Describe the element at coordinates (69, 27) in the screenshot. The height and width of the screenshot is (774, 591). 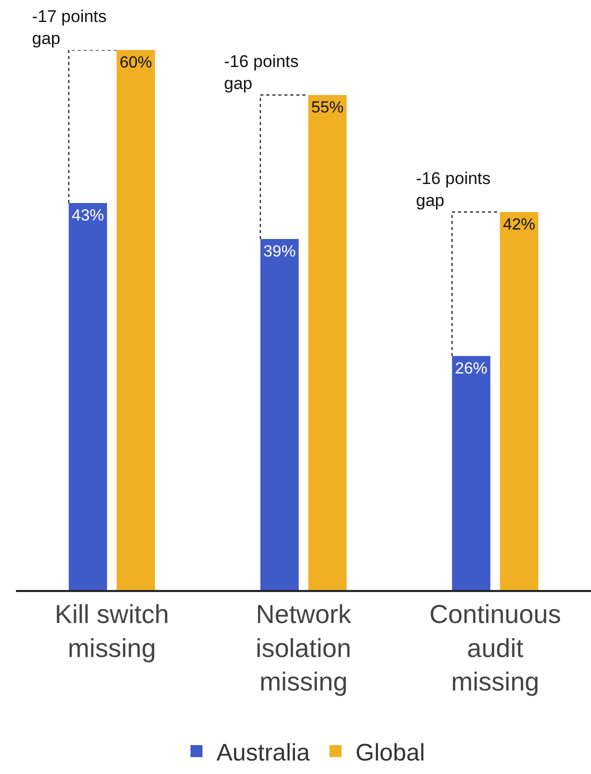
I see `text: -17 points gap` at that location.